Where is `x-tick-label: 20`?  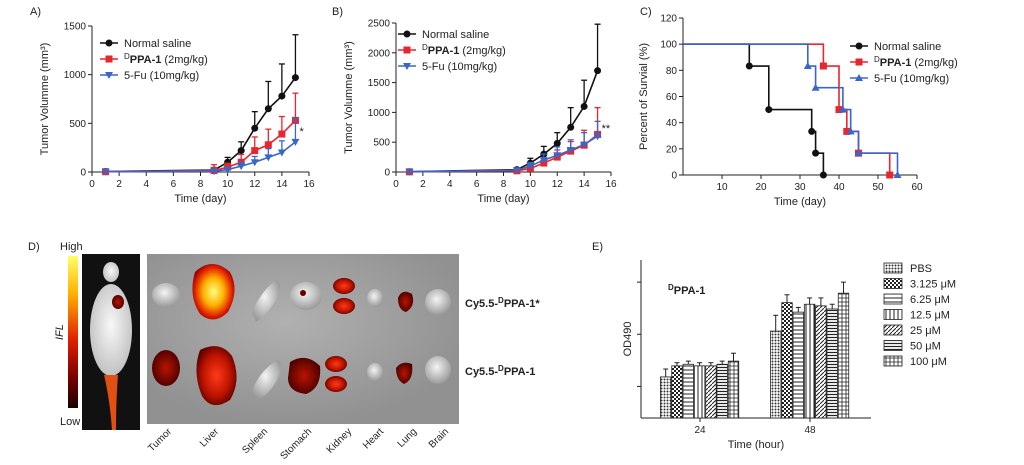
x-tick-label: 20 is located at coordinates (761, 187).